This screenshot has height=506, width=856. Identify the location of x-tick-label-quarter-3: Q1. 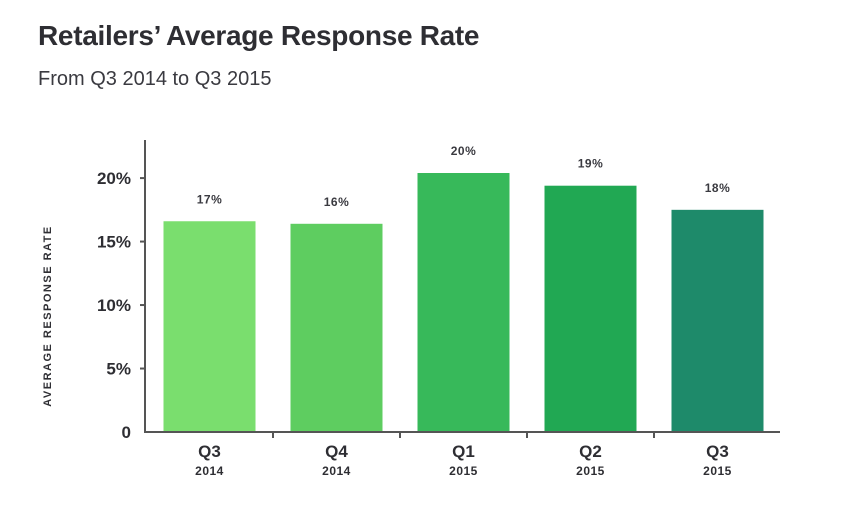
(463, 451).